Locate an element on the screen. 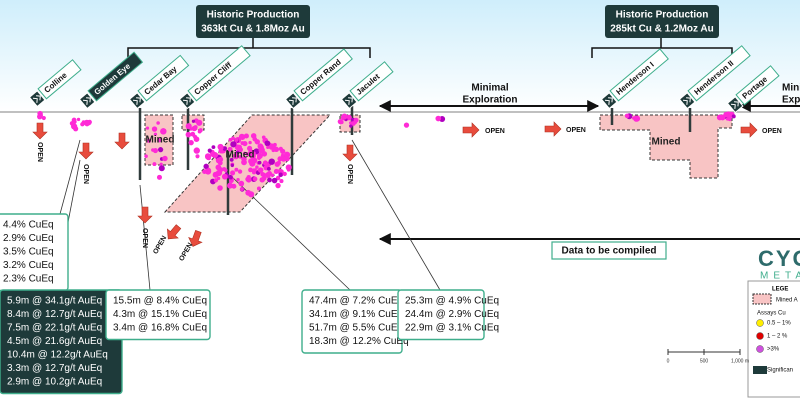  intercept-line: 3.5% CuEq is located at coordinates (28, 252).